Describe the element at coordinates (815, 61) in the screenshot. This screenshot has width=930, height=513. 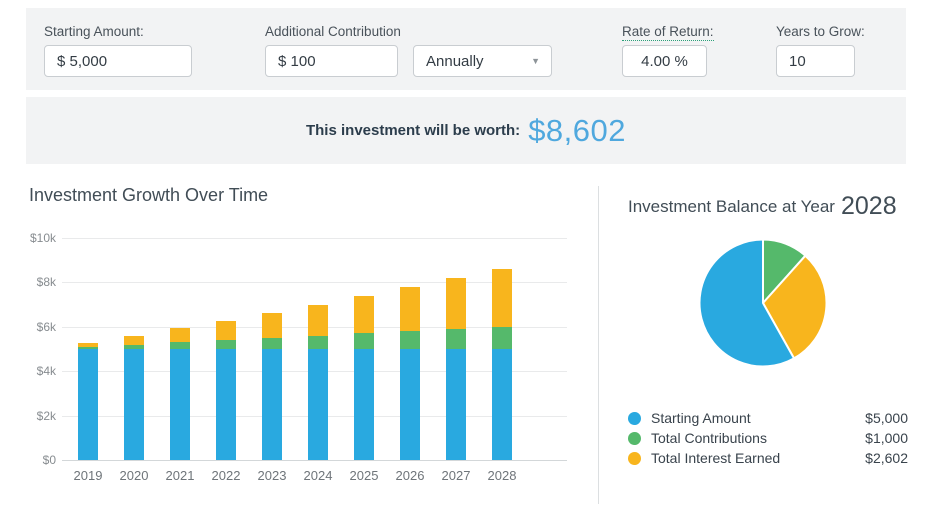
I see `years-to-grow-input` at that location.